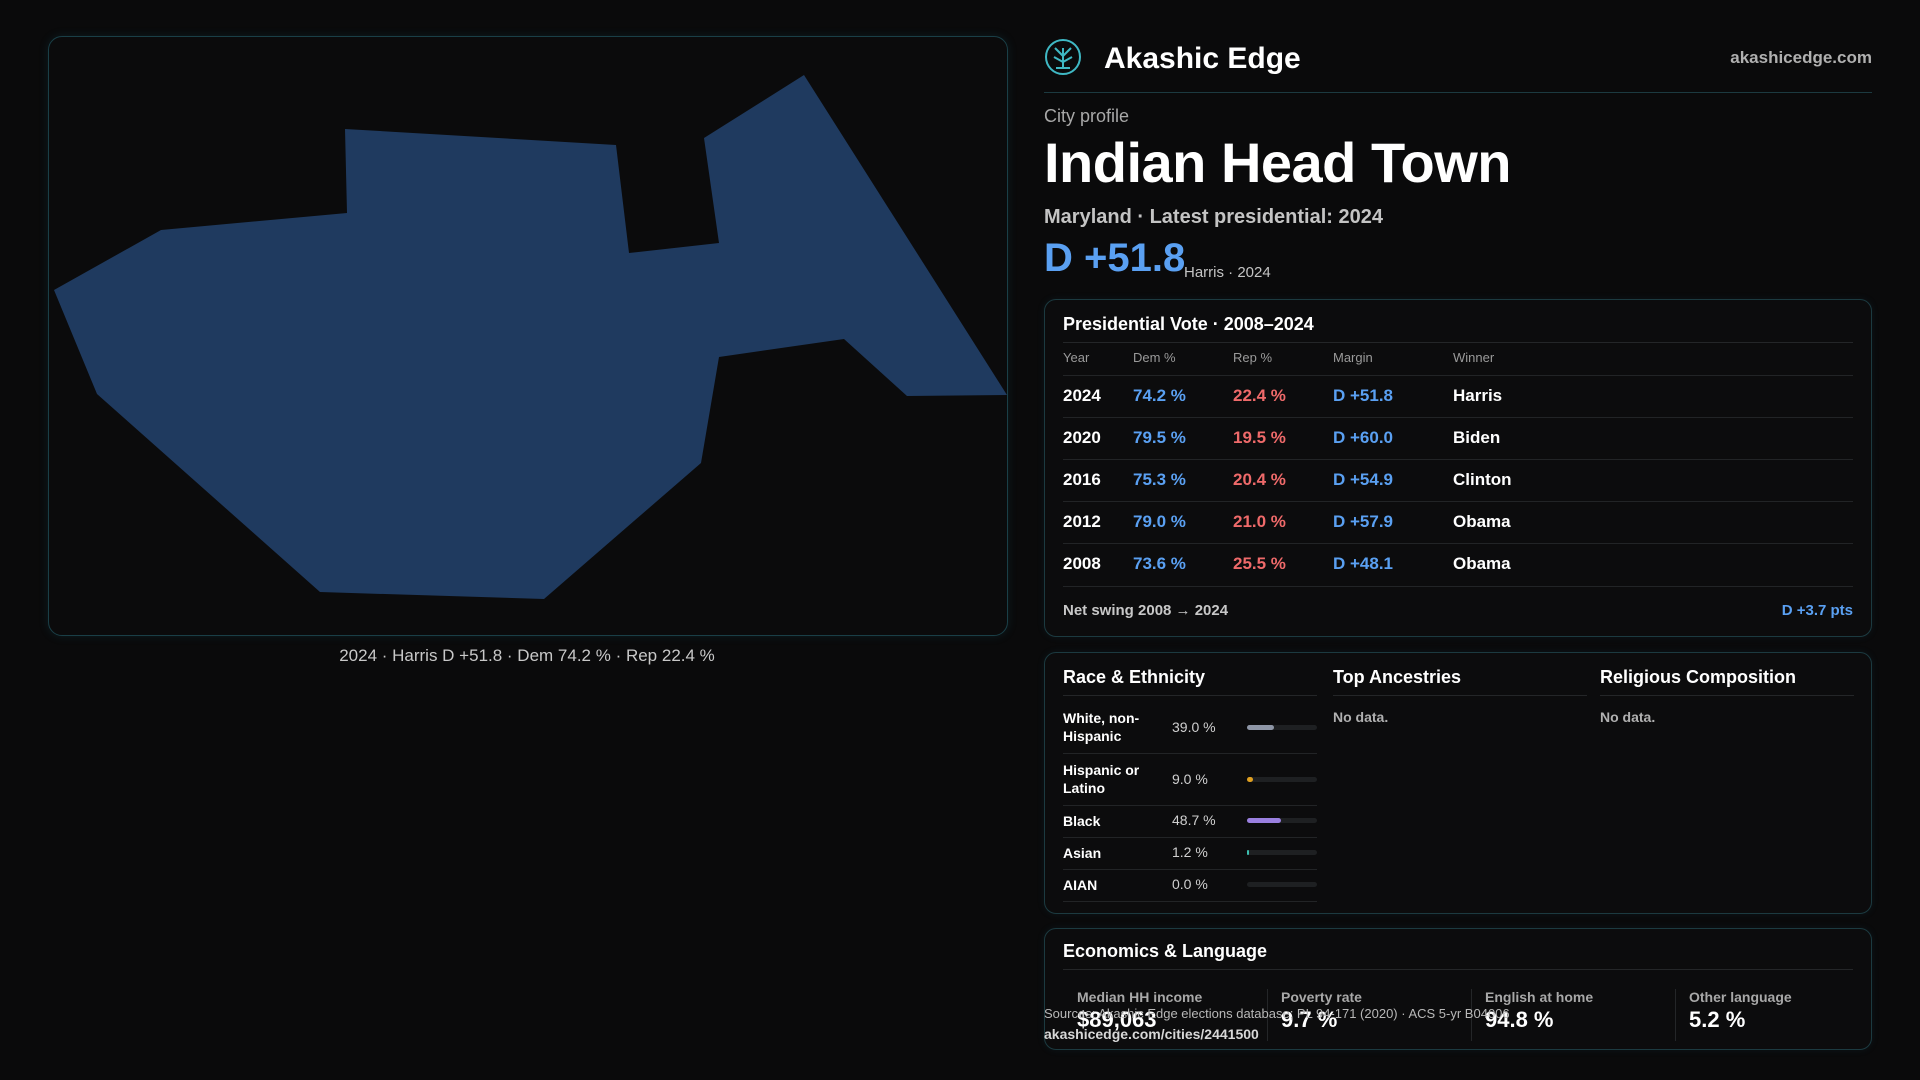  Describe the element at coordinates (1259, 521) in the screenshot. I see `cell-rep: 21.0 %` at that location.